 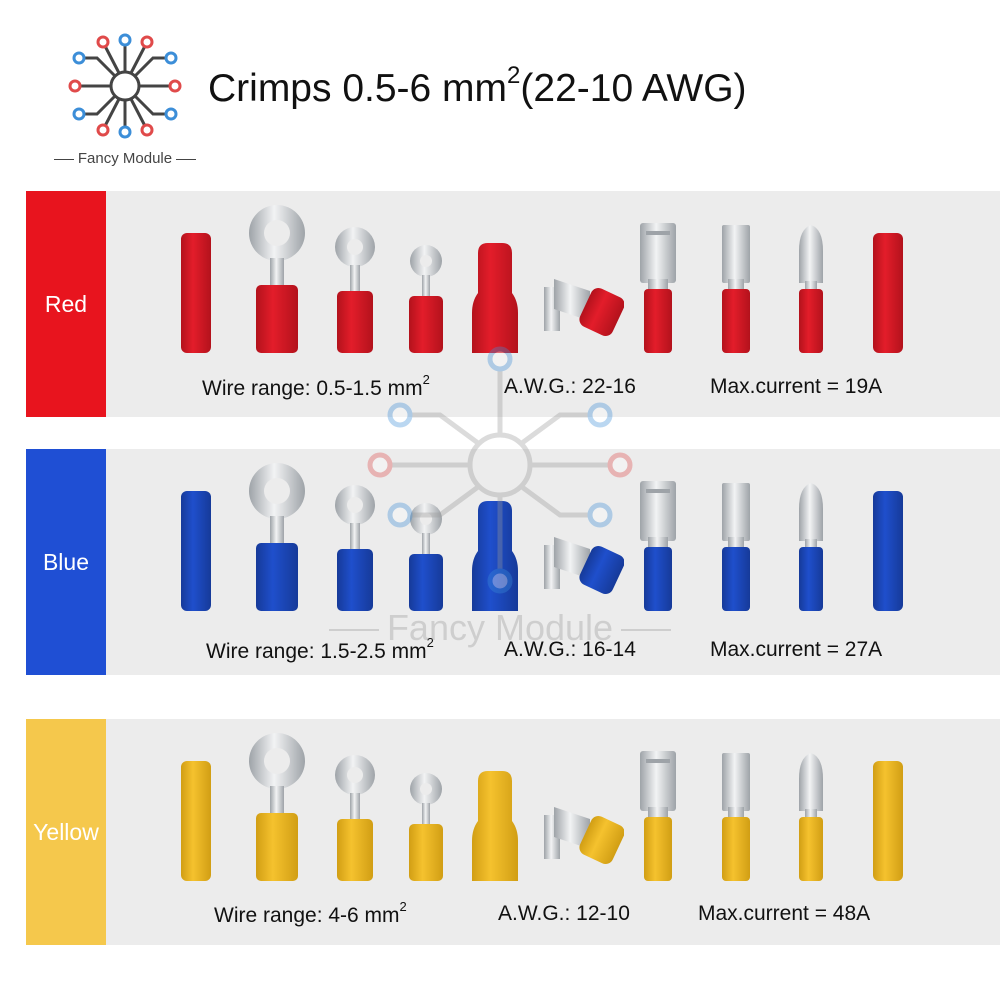 I want to click on yellow-wire-range: Wire range: 4-6 mm2, so click(x=310, y=913).